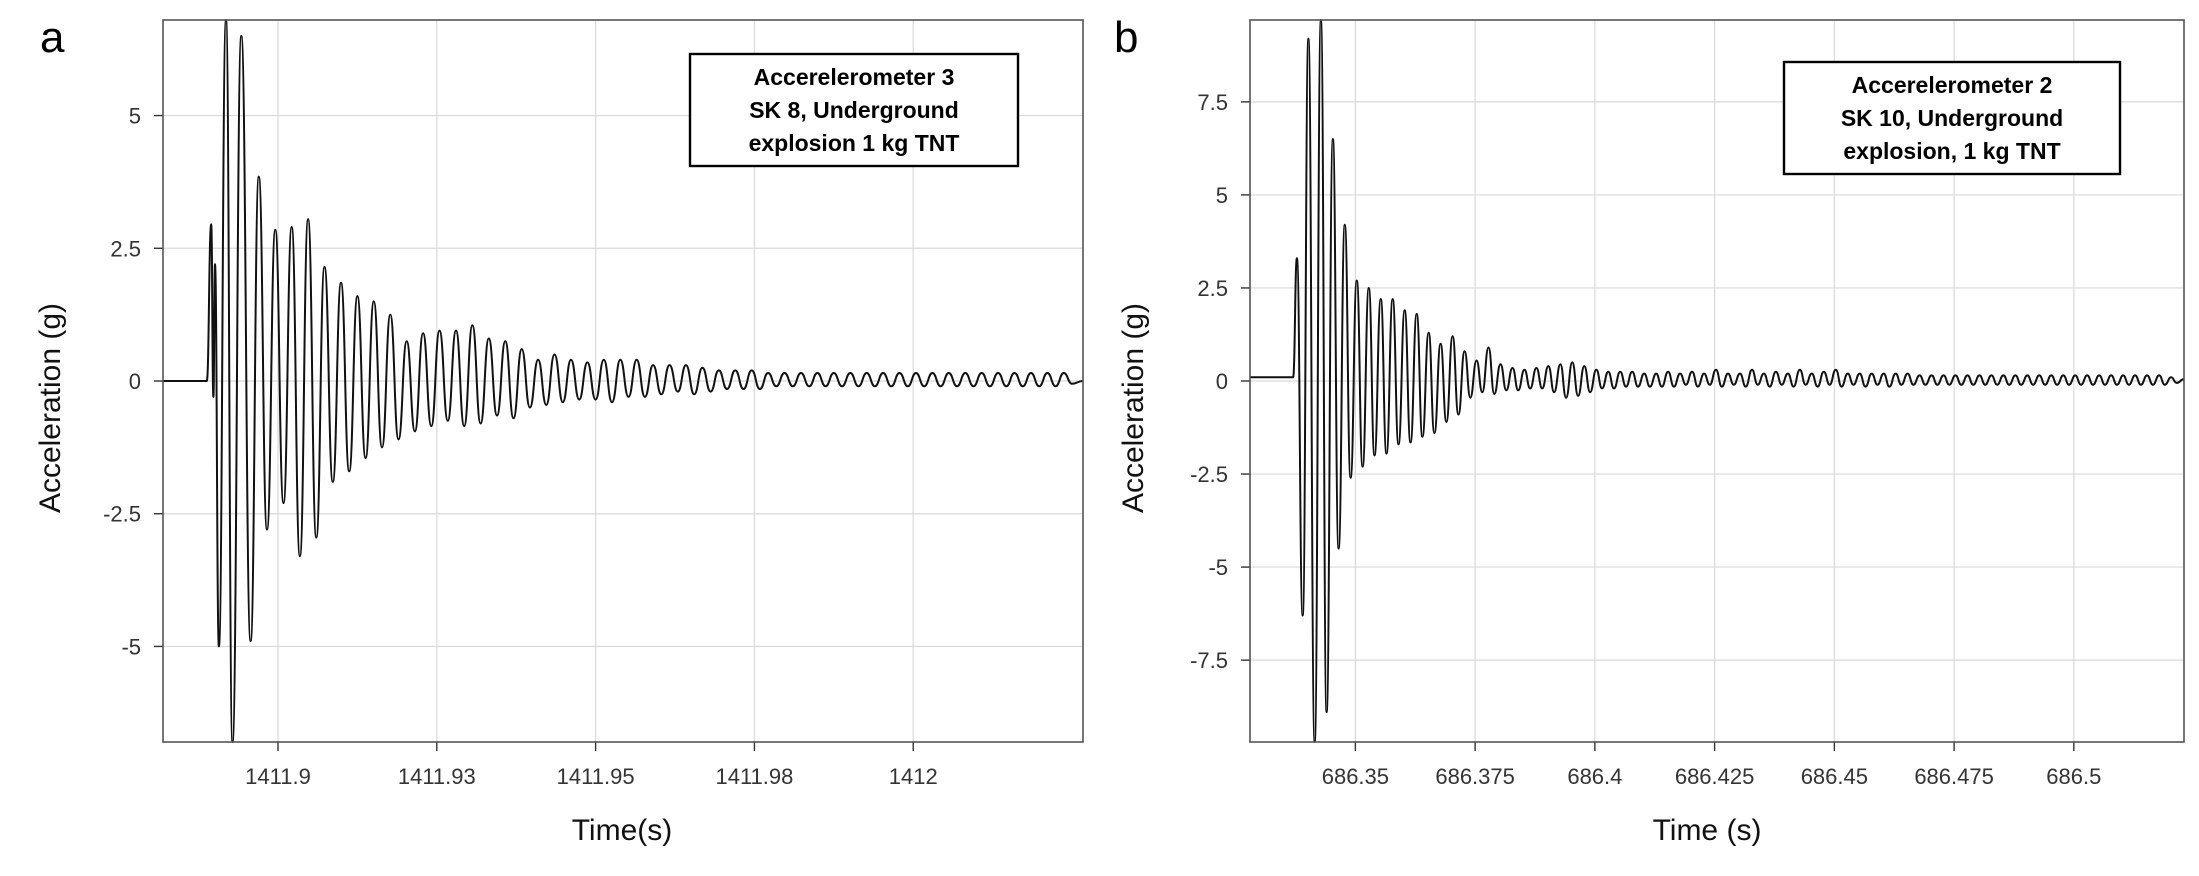 The width and height of the screenshot is (2199, 876). What do you see at coordinates (1209, 660) in the screenshot?
I see `y-tick-label-b-6: -7.5` at bounding box center [1209, 660].